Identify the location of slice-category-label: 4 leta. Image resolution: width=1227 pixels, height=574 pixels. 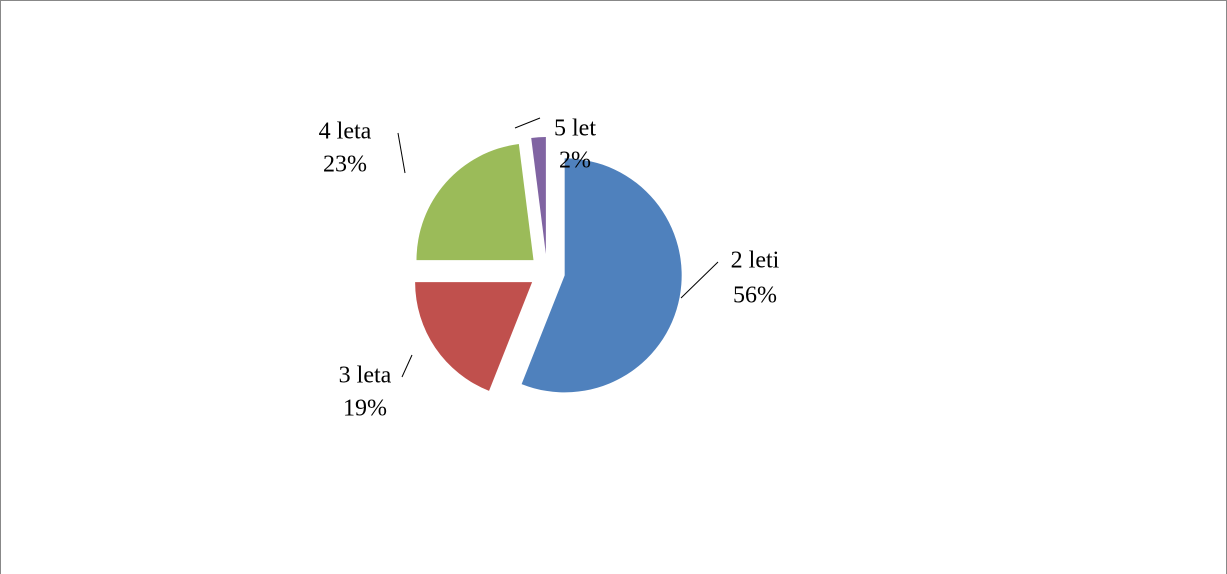
(345, 132).